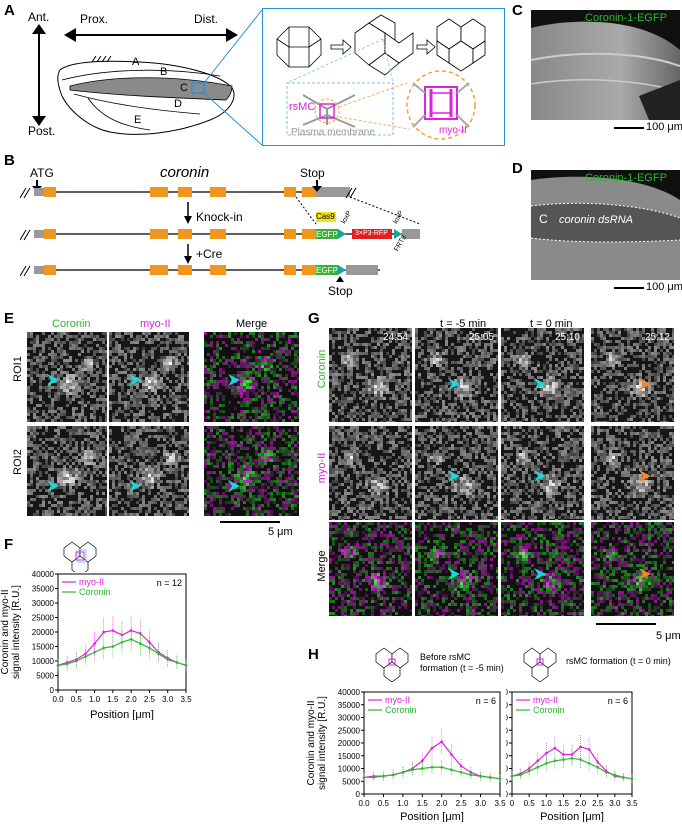 The image size is (682, 827). What do you see at coordinates (327, 270) in the screenshot?
I see `egfp-label-2: EGFP` at bounding box center [327, 270].